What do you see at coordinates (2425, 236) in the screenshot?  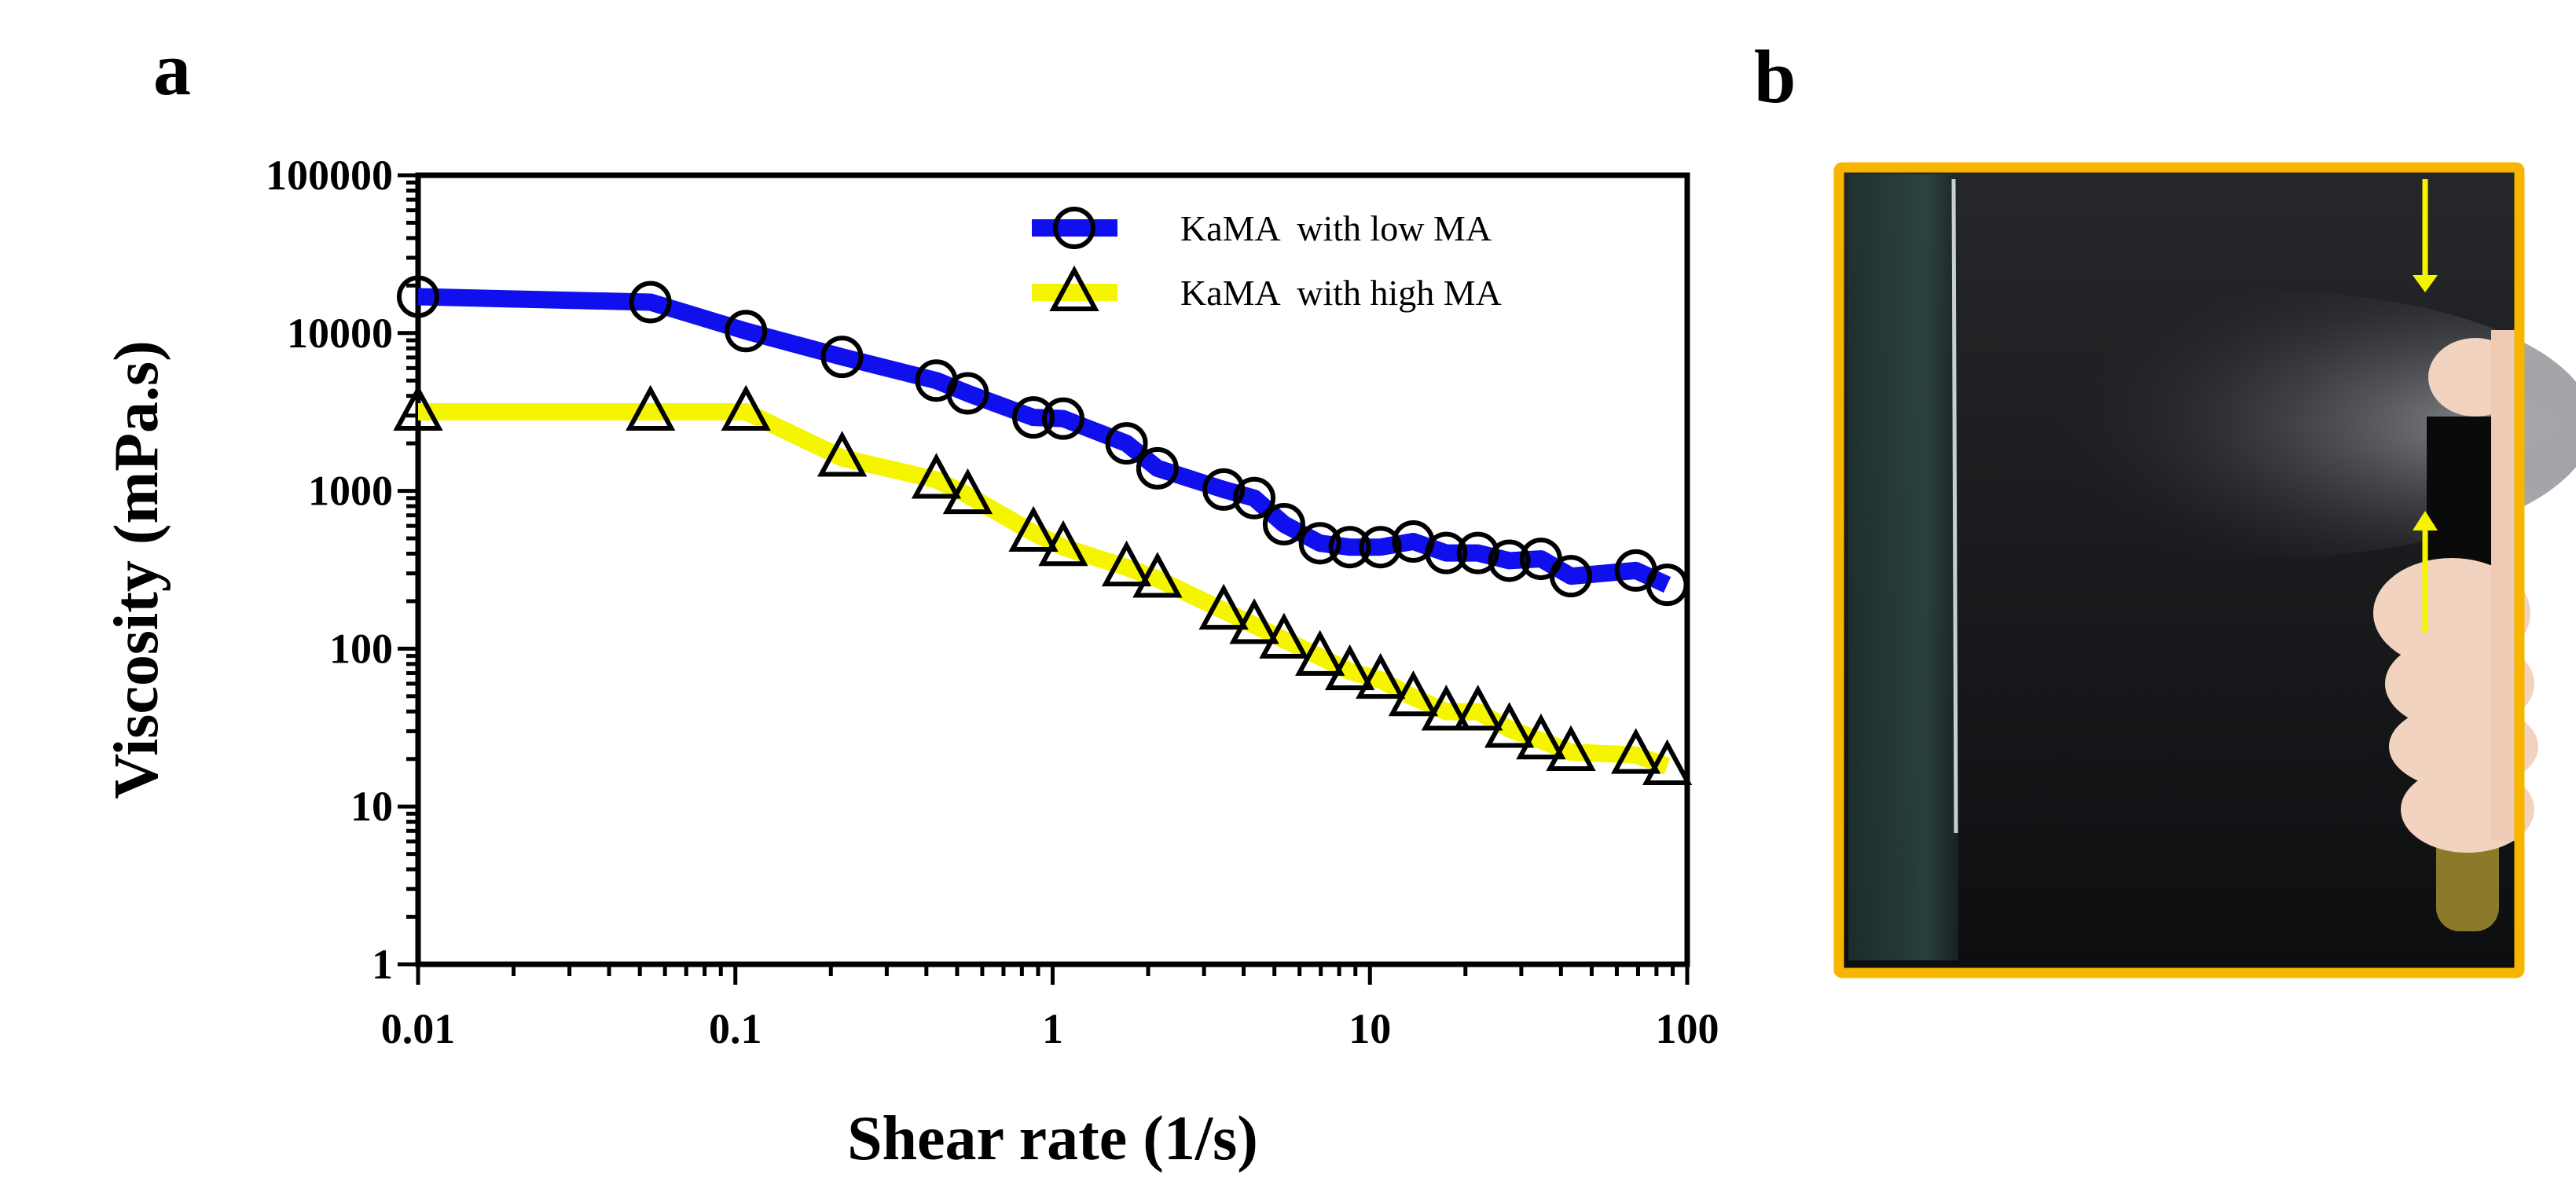 I see `arrow-down-icon` at bounding box center [2425, 236].